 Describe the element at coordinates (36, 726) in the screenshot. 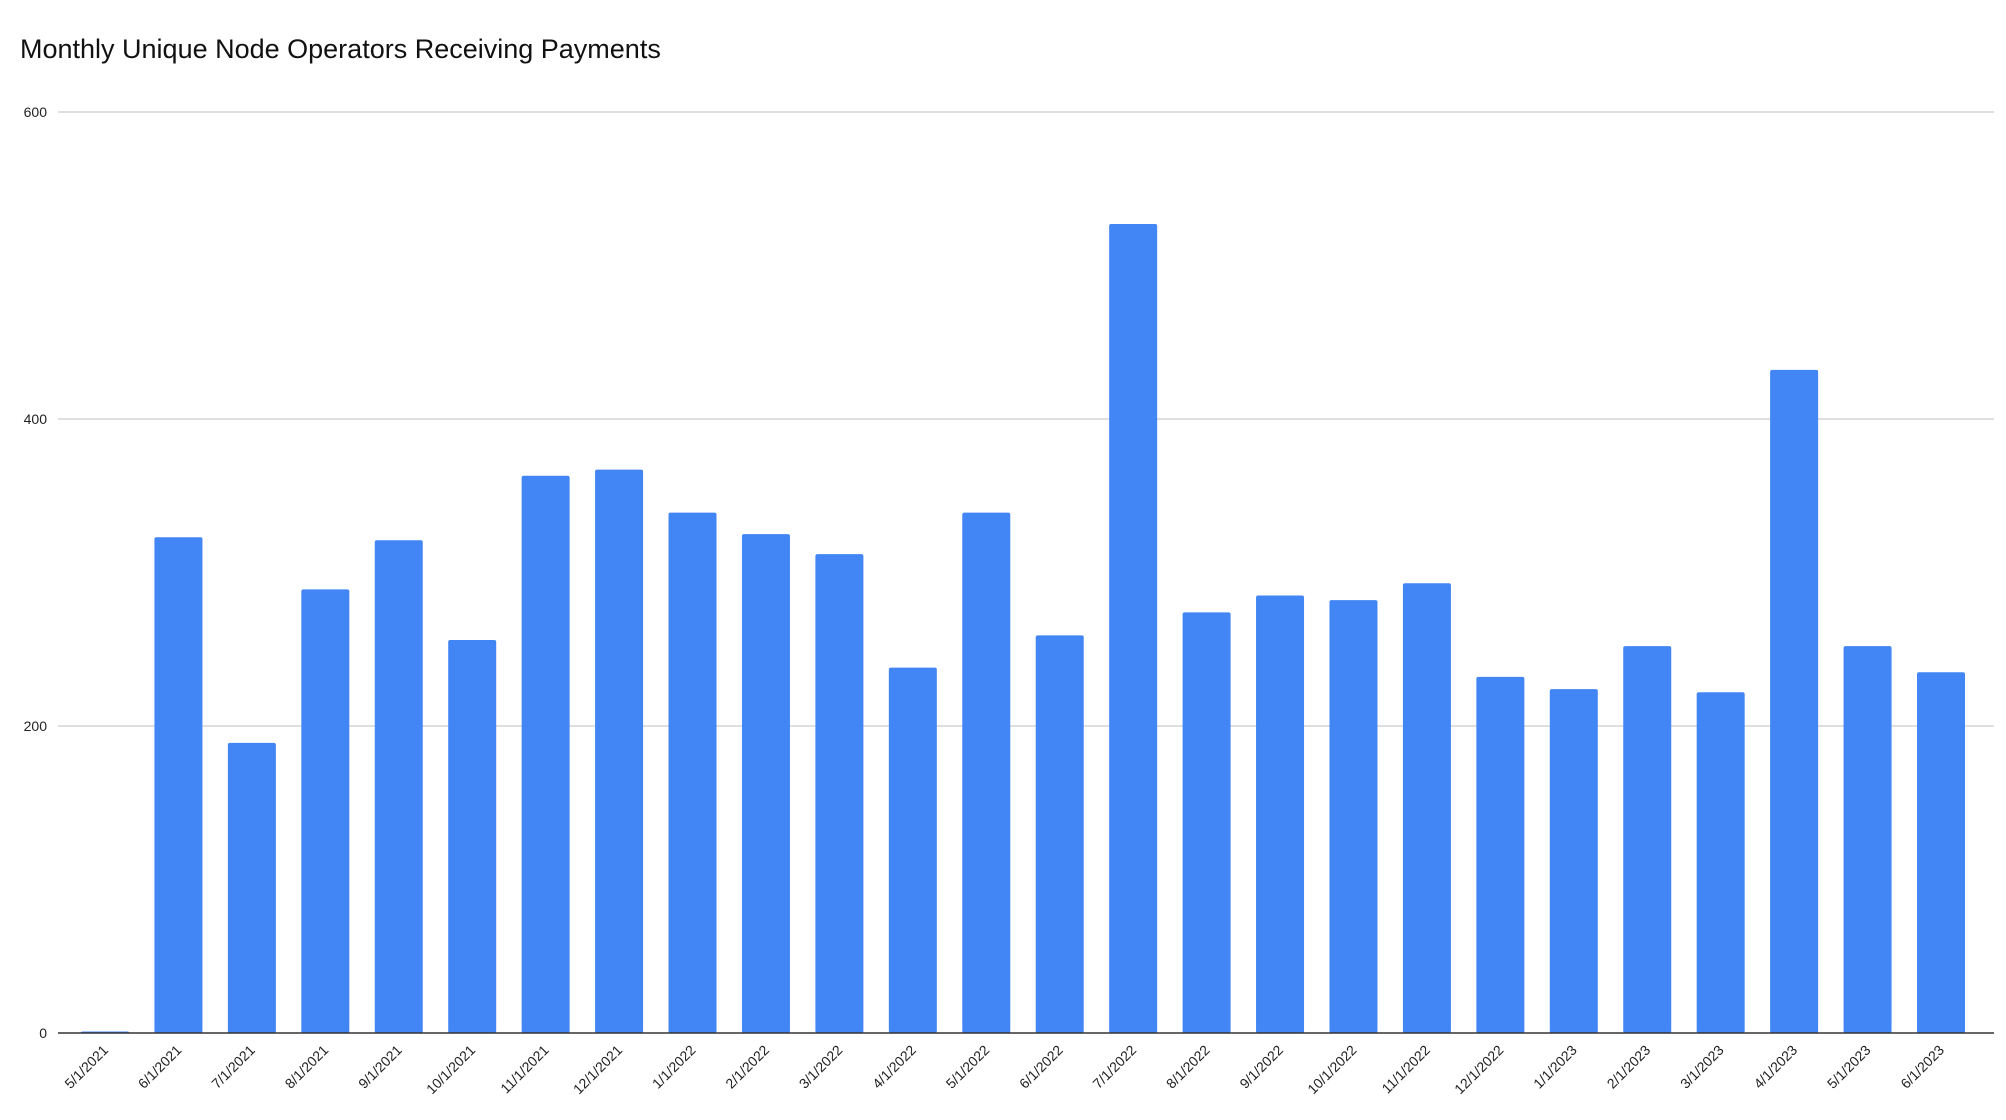

I see `y-tick-label: 200` at that location.